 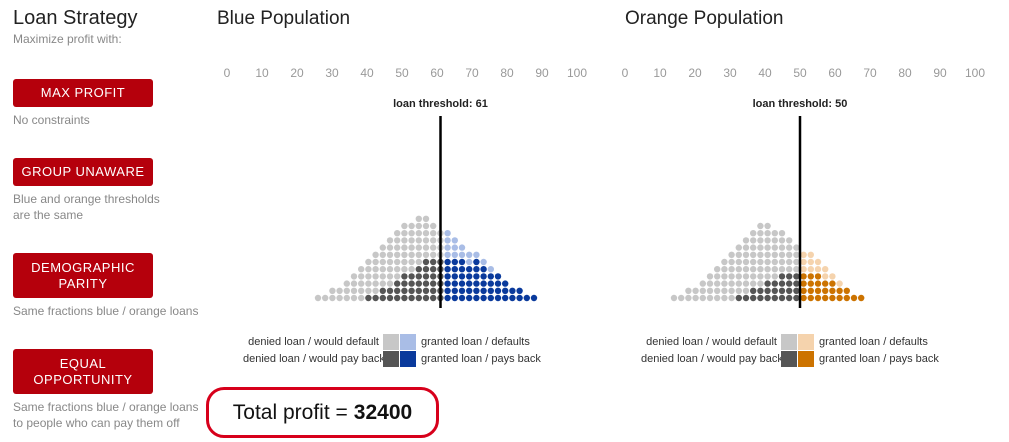 I want to click on legend-granted-default: granted loan / defaults, so click(x=873, y=342).